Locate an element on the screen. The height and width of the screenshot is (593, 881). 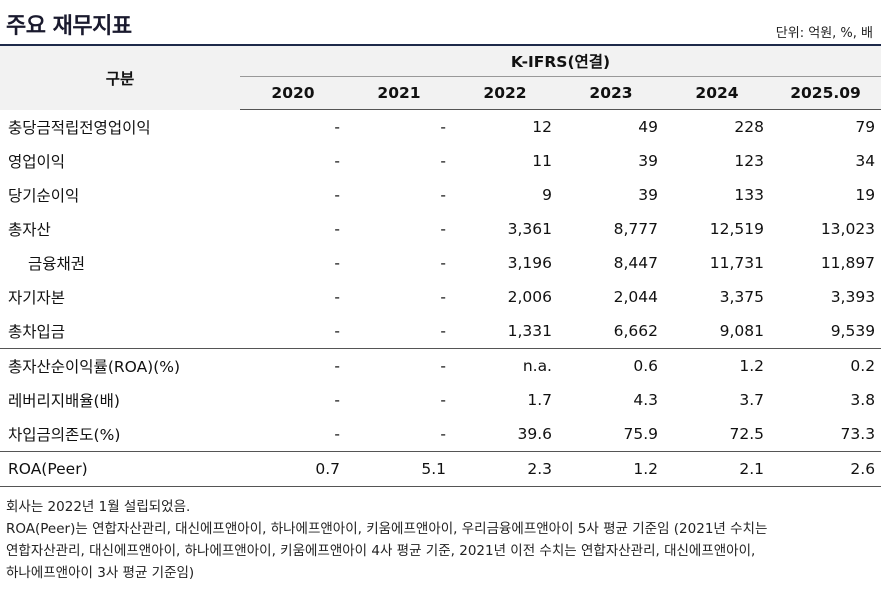
cell-value: 2,006 is located at coordinates (529, 297).